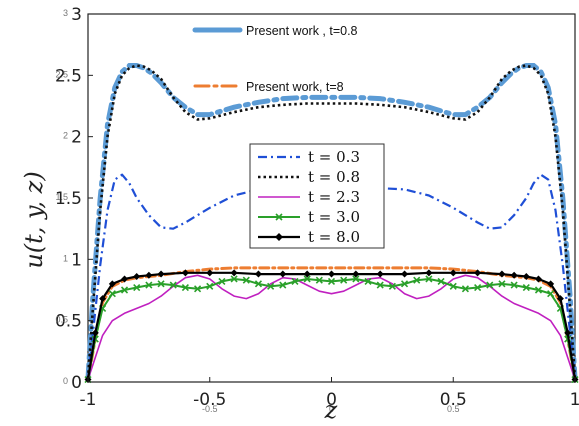  Describe the element at coordinates (76, 138) in the screenshot. I see `y-tick-label: 2` at that location.